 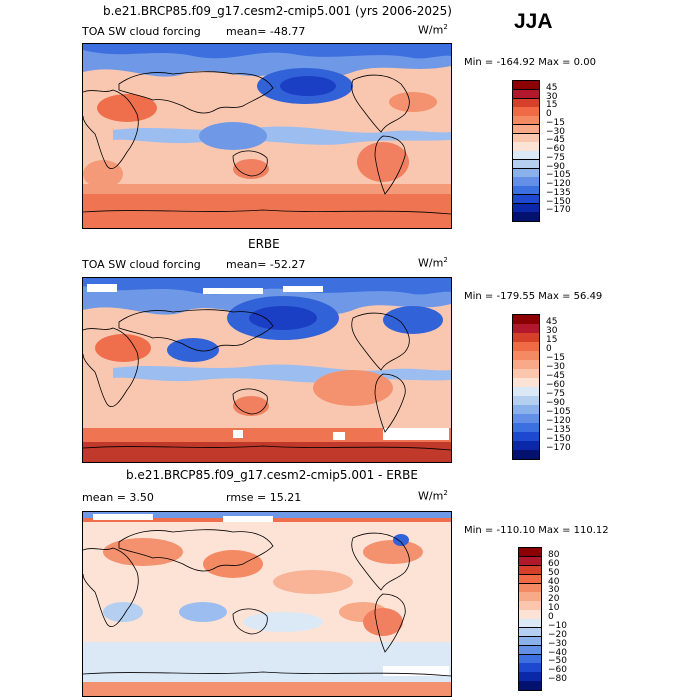 What do you see at coordinates (557, 679) in the screenshot?
I see `colorbar-label: −80` at bounding box center [557, 679].